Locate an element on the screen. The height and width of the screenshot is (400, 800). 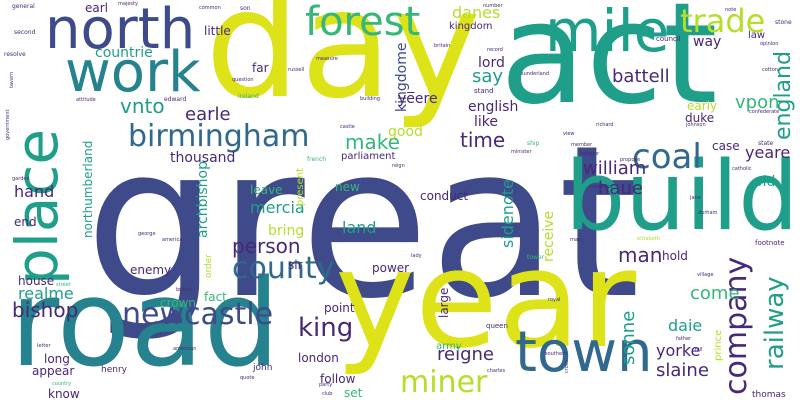
word-157: royal is located at coordinates (554, 300).